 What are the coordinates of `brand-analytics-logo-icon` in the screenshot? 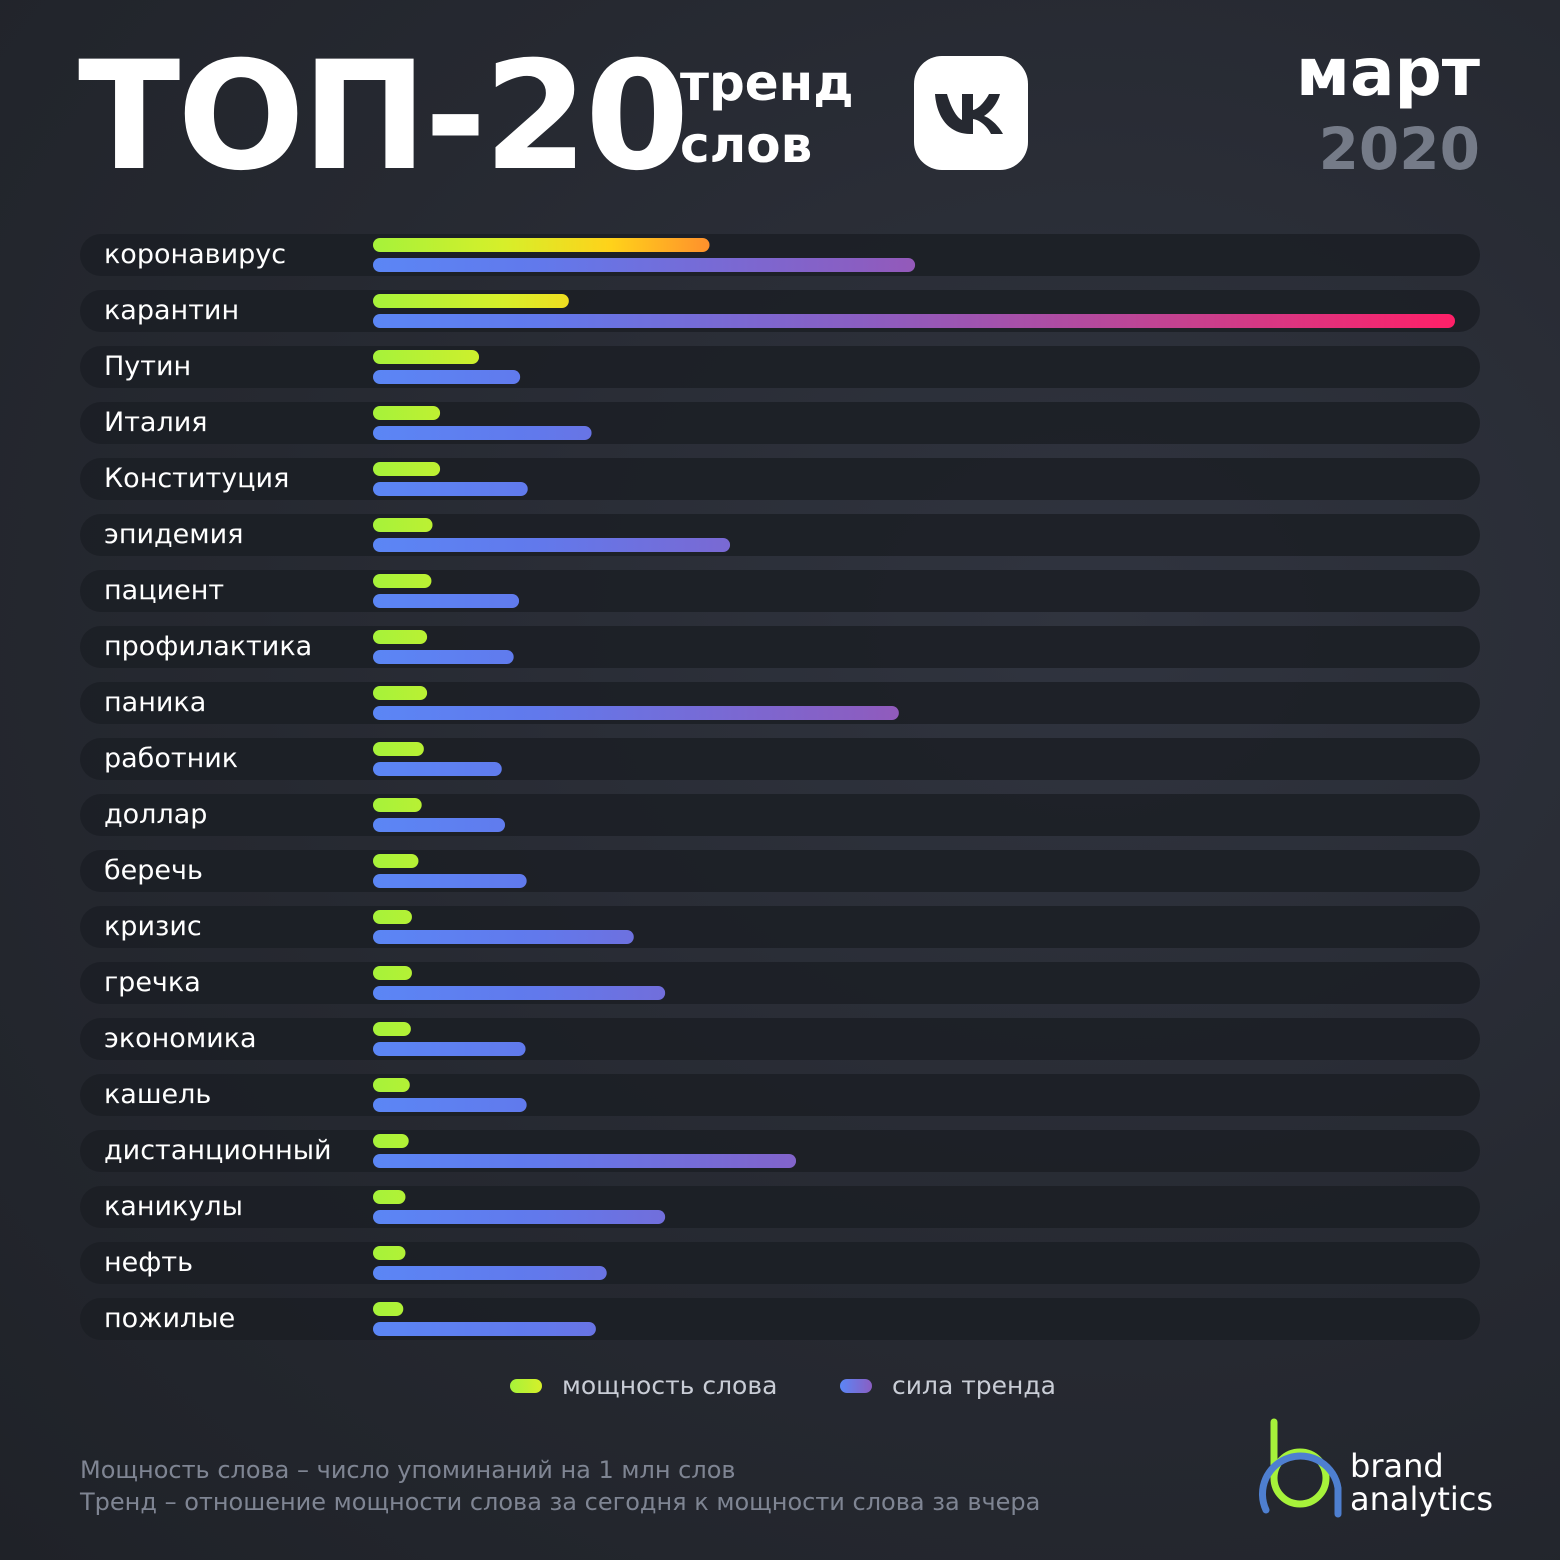 It's located at (1300, 1468).